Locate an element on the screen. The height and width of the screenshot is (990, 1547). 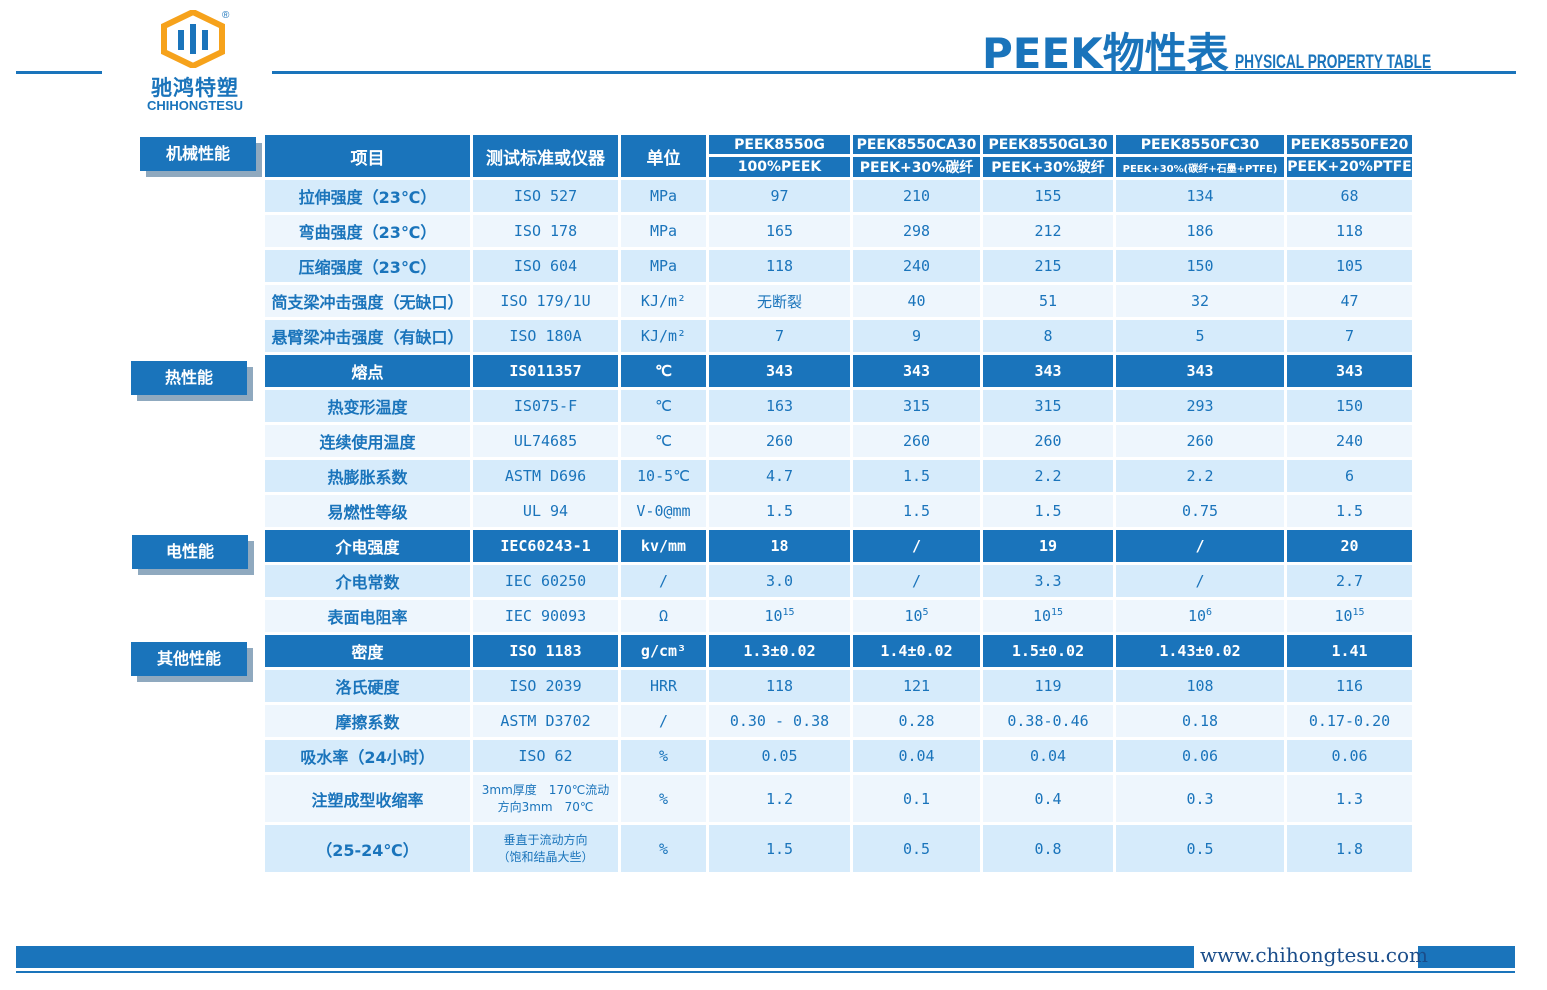
property-value: 1.4±0.02 is located at coordinates (916, 651).